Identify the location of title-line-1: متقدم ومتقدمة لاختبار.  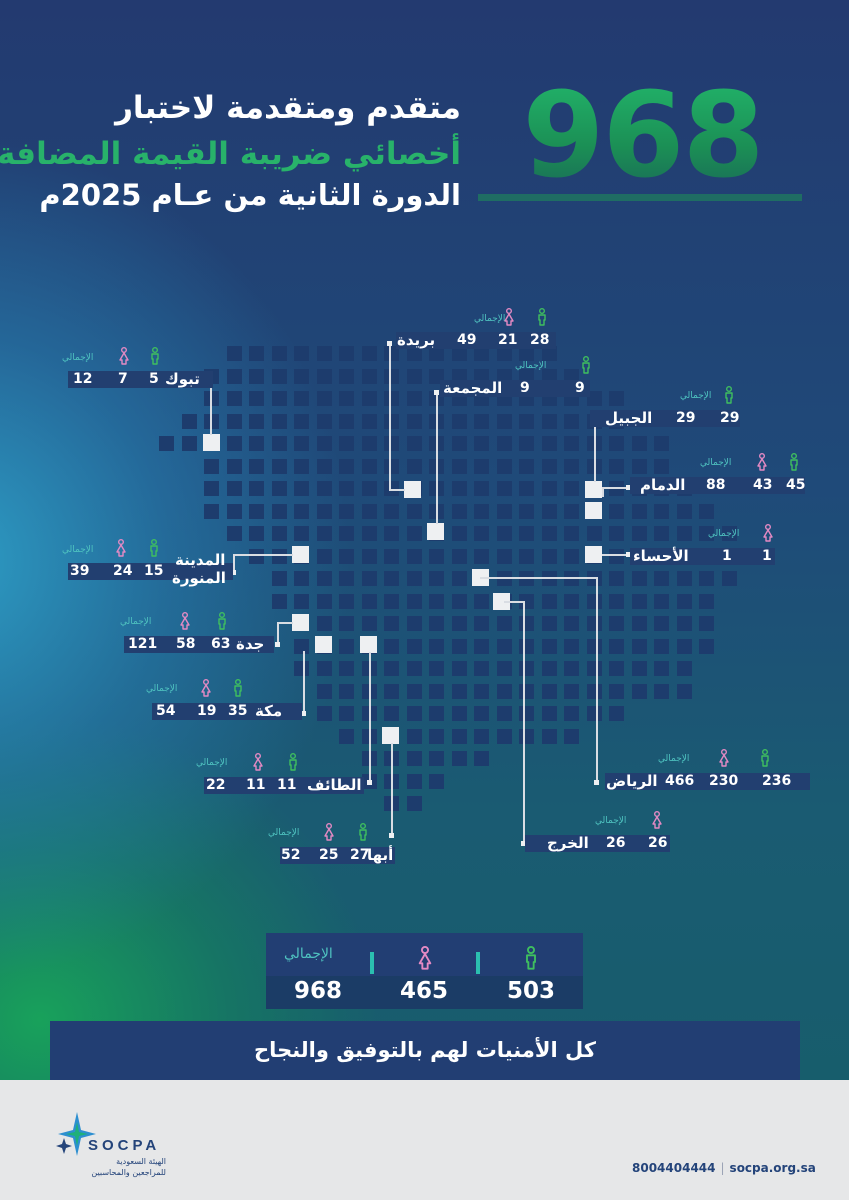
(288, 108).